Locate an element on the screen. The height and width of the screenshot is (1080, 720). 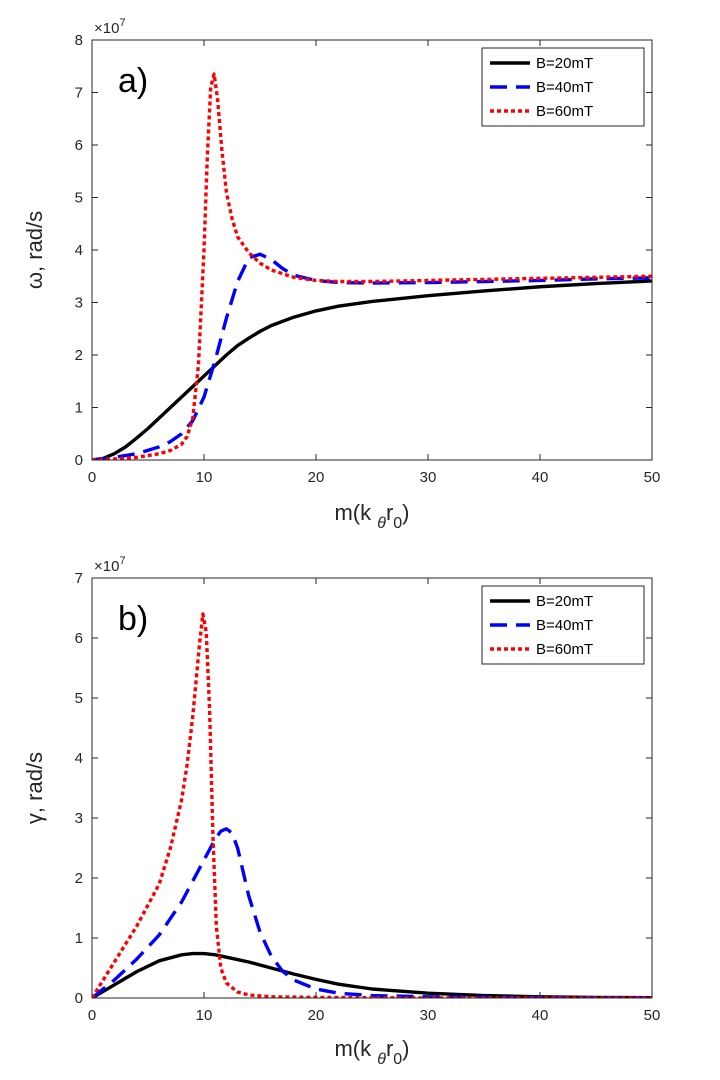
series-line-b-40mt is located at coordinates (372, 356).